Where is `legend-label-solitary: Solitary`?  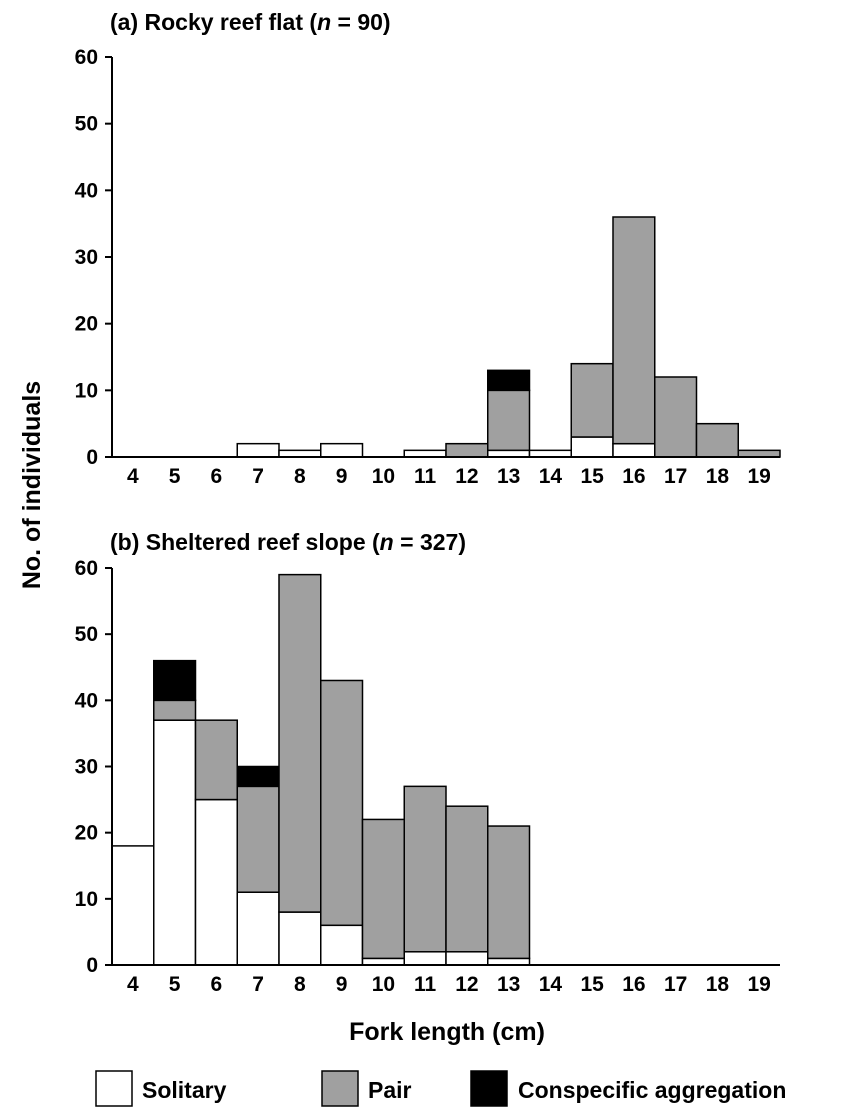 legend-label-solitary: Solitary is located at coordinates (184, 1090).